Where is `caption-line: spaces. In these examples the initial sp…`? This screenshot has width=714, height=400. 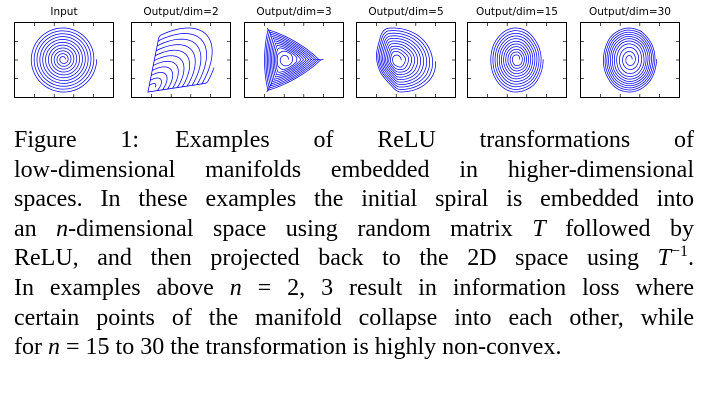 caption-line: spaces. In these examples the initial sp… is located at coordinates (354, 199).